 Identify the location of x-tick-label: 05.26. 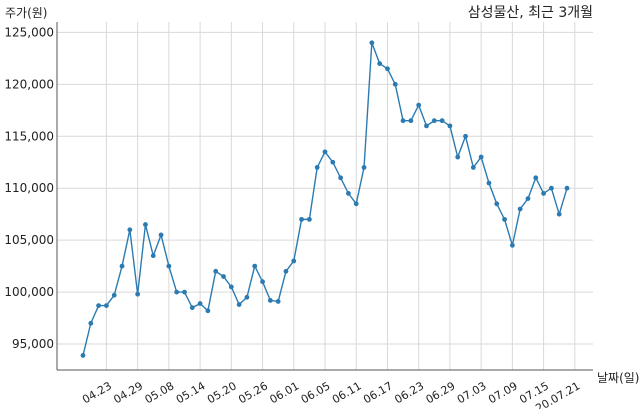
(253, 392).